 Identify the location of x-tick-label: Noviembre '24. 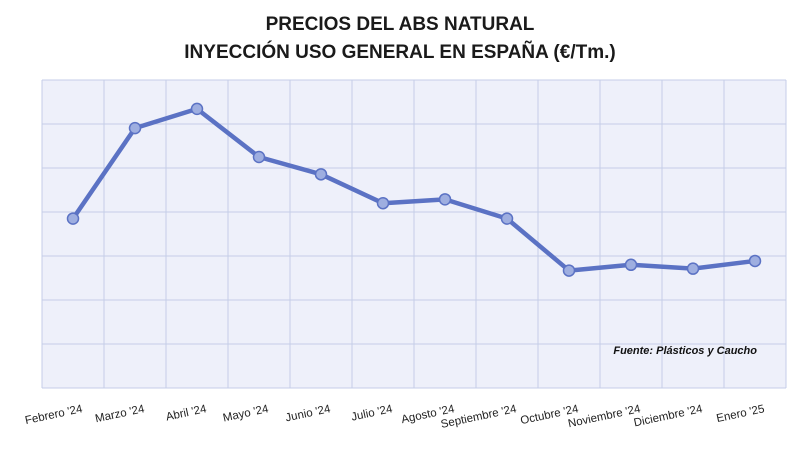
(604, 416).